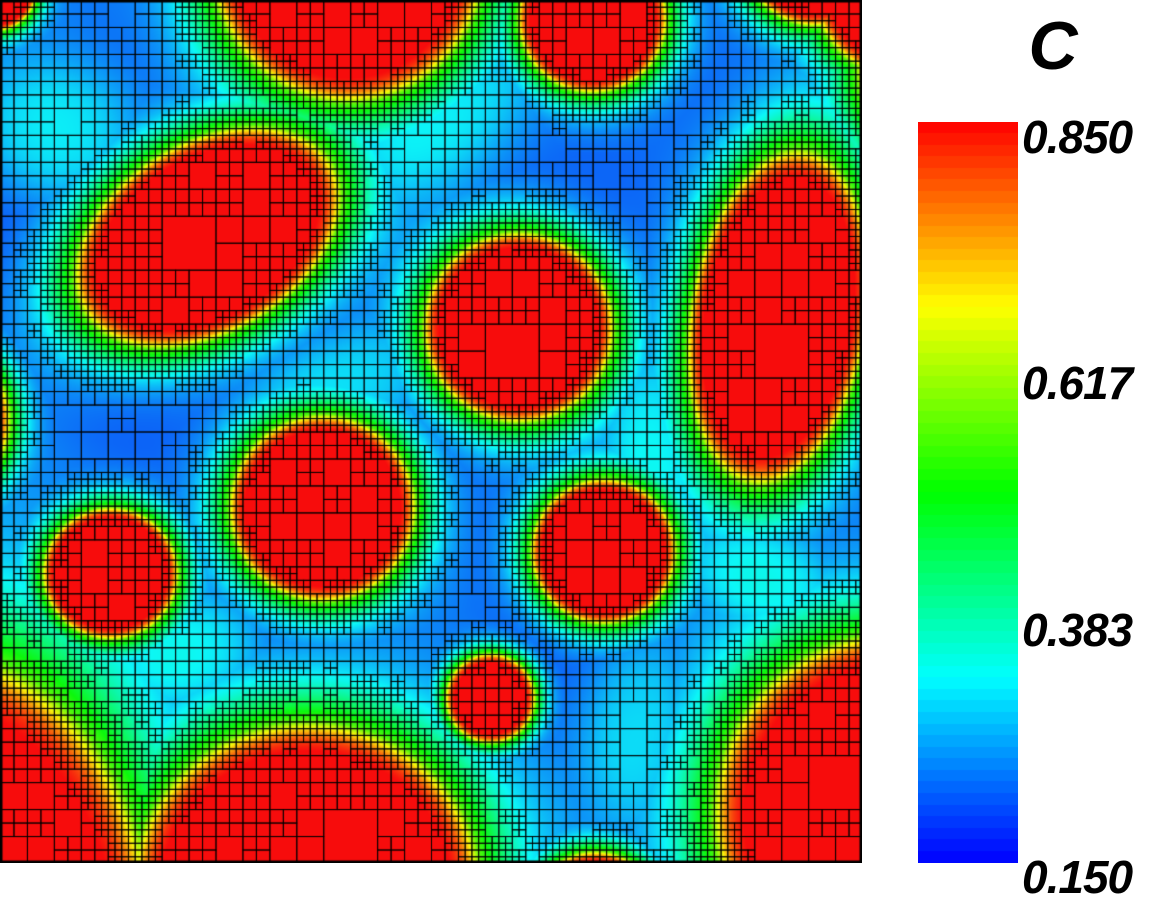 This screenshot has width=1165, height=903. What do you see at coordinates (1077, 630) in the screenshot?
I see `colorbar-tick-label-lower: 0.383` at bounding box center [1077, 630].